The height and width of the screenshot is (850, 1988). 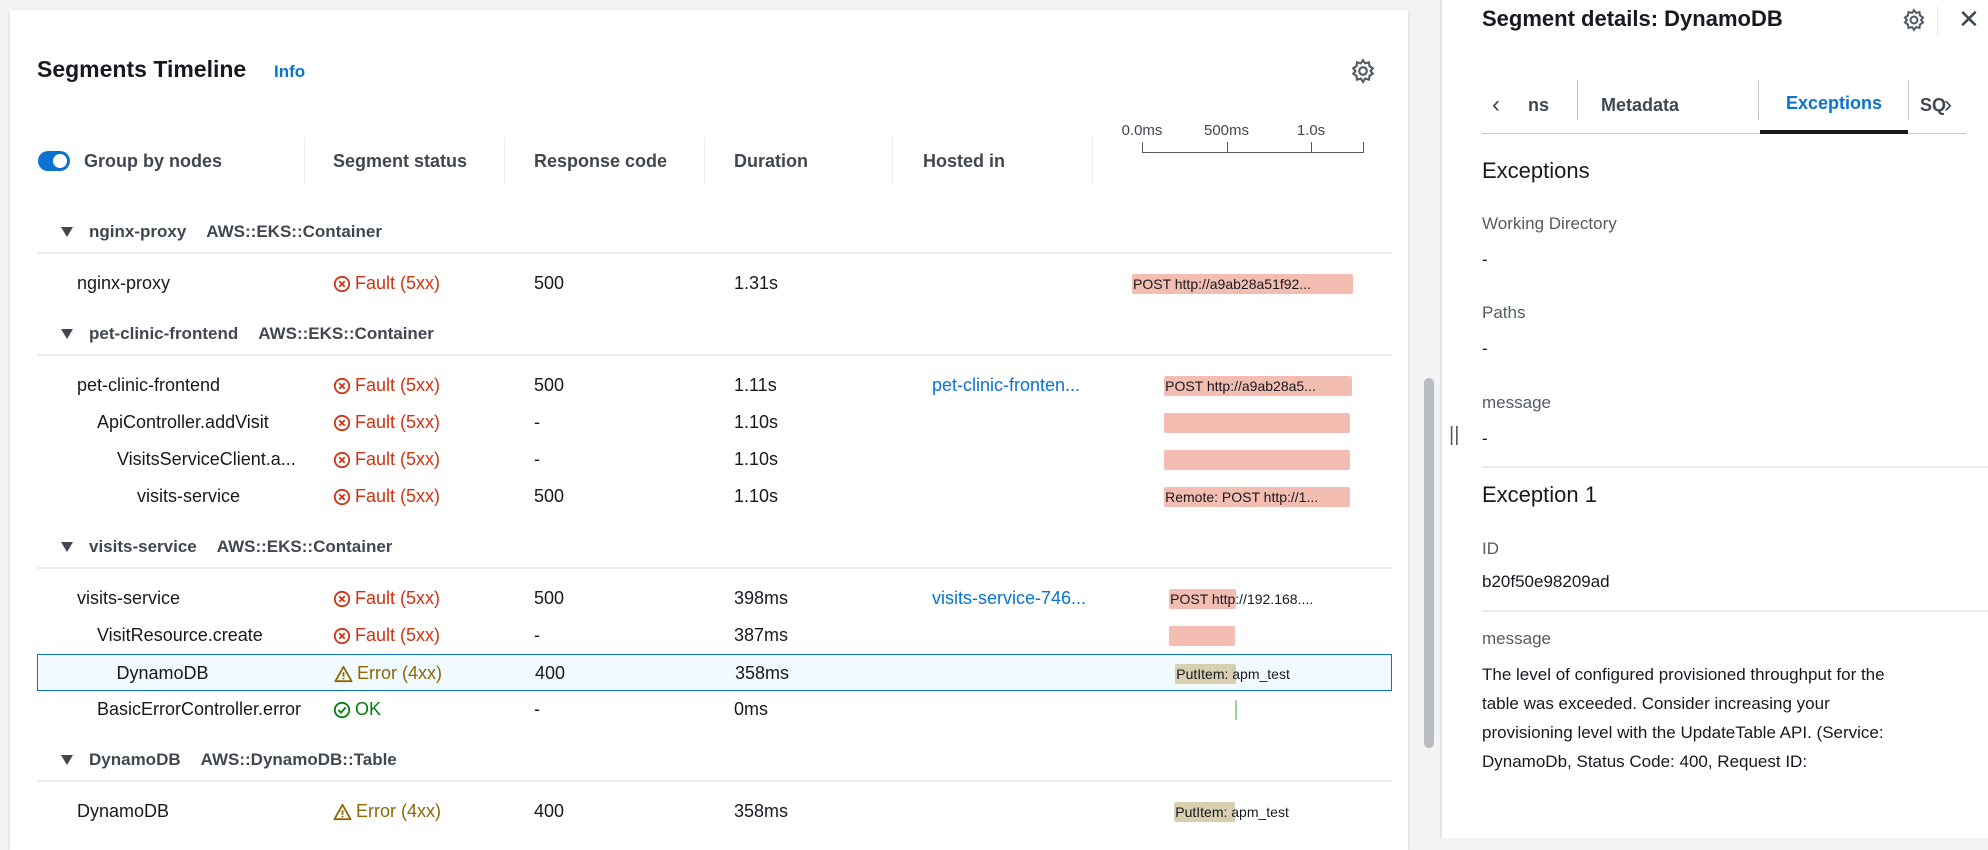 I want to click on bar-label: PutItem: apm_test, so click(x=1233, y=674).